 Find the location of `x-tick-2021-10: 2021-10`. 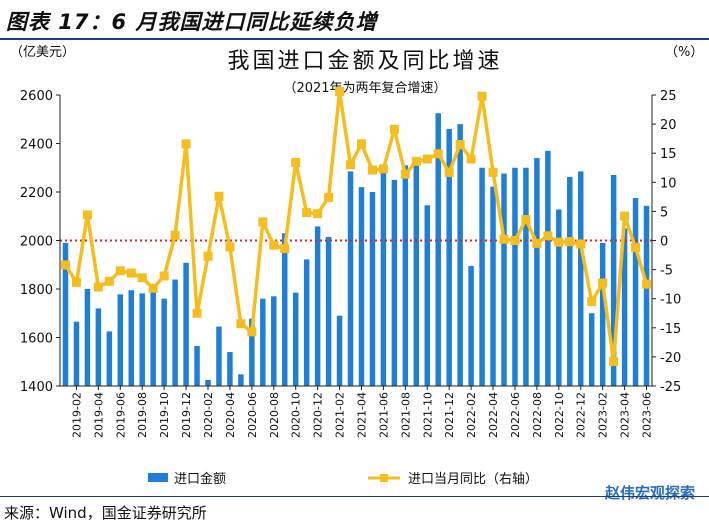

x-tick-2021-10: 2021-10 is located at coordinates (427, 415).